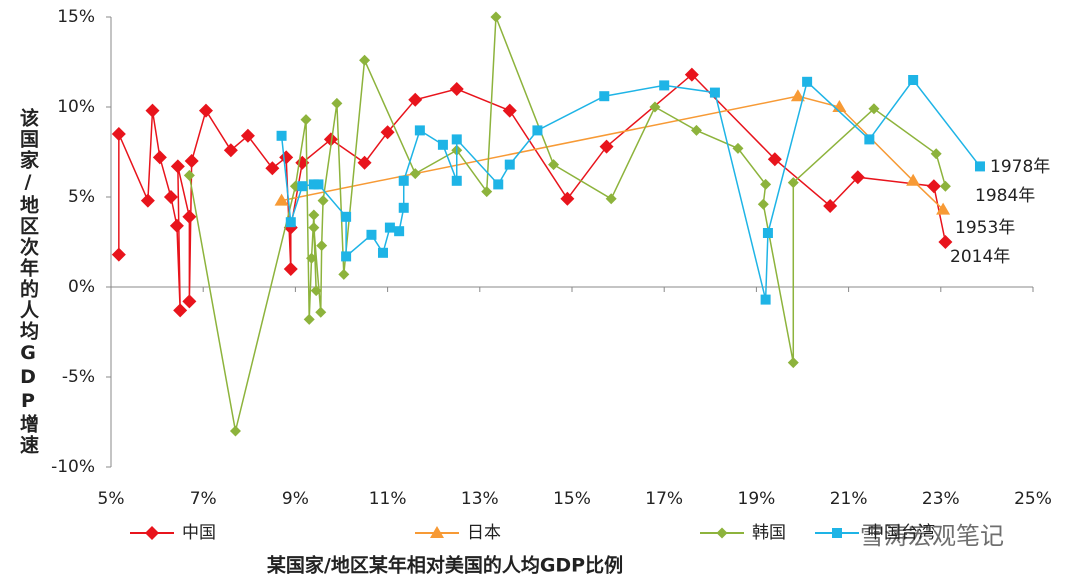 This screenshot has width=1080, height=585. Describe the element at coordinates (445, 565) in the screenshot. I see `x-axis-label: 某国家/地区某年相对美国的人均GDP比例` at that location.